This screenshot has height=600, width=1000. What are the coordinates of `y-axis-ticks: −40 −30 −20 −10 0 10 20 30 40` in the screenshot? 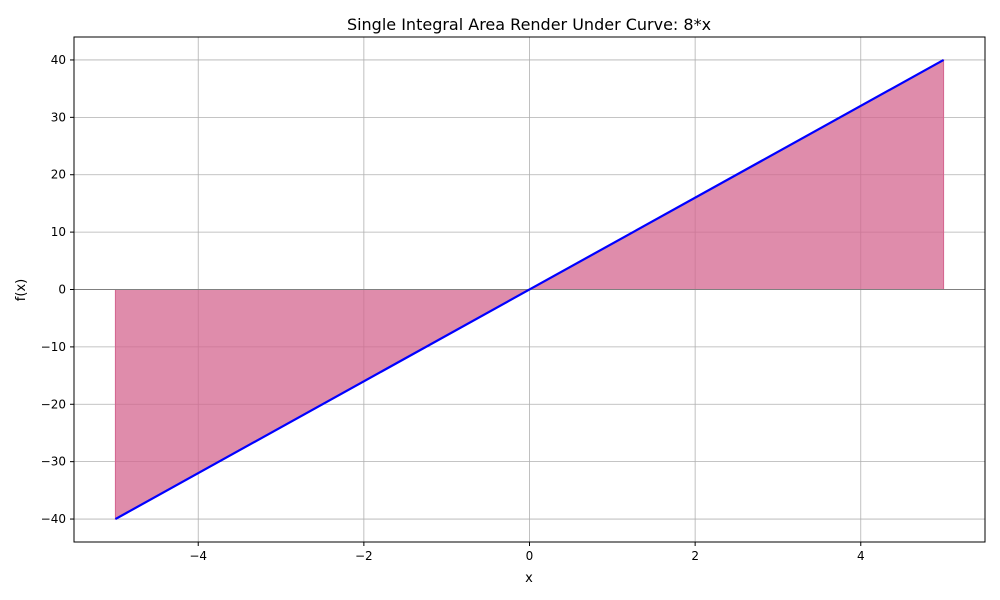 It's located at (57, 289).